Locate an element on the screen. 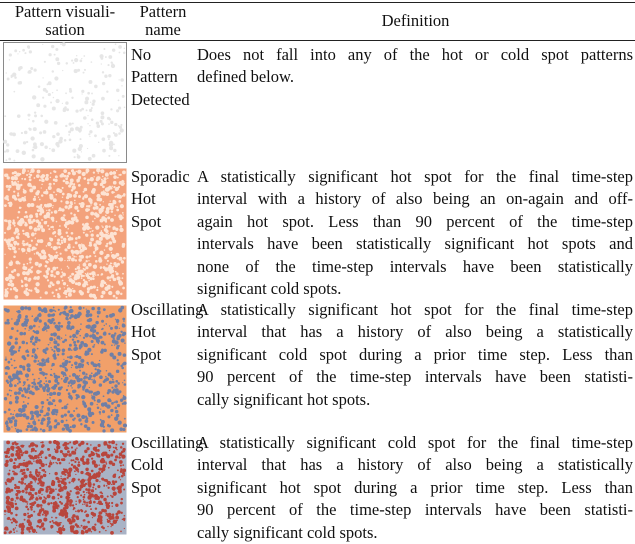  definition-line: cally significant hot spots. is located at coordinates (284, 399).